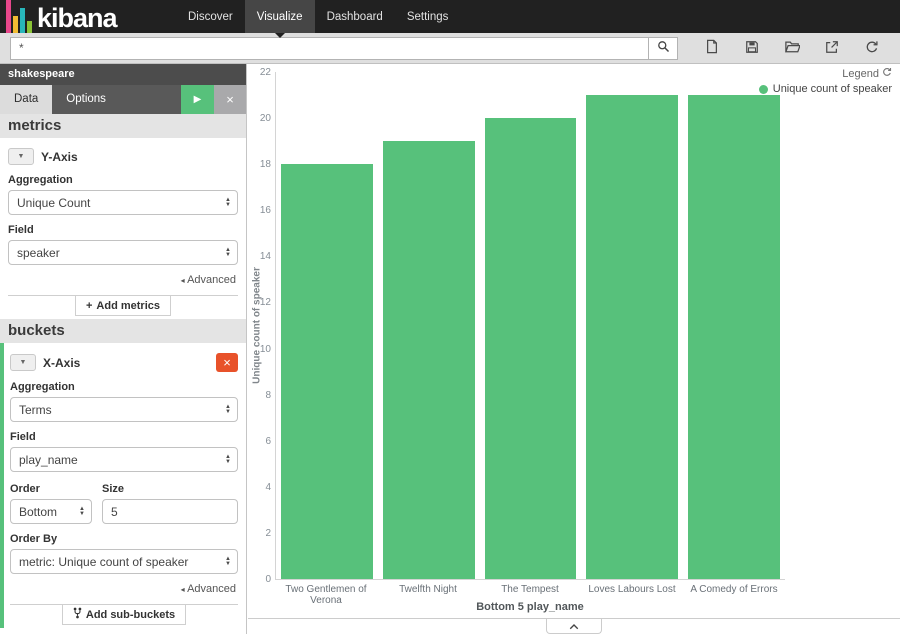  Describe the element at coordinates (197, 99) in the screenshot. I see `apply-changes-button: ▶` at that location.